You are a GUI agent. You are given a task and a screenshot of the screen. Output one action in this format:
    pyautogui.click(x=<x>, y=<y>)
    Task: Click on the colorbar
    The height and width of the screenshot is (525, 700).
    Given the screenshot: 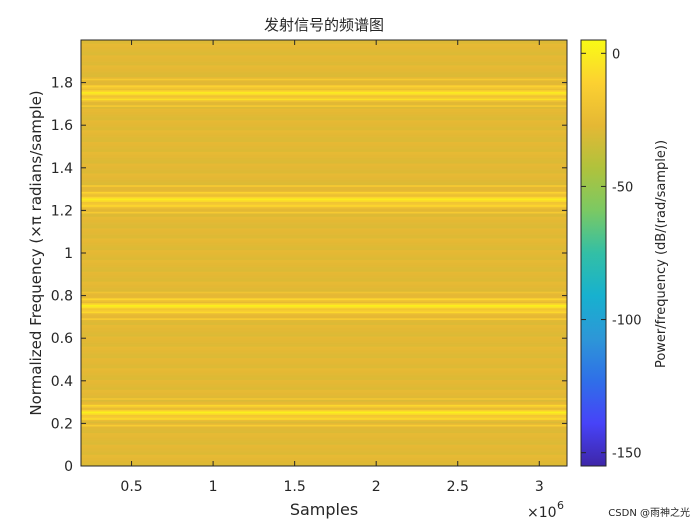 What is the action you would take?
    pyautogui.click(x=593, y=253)
    